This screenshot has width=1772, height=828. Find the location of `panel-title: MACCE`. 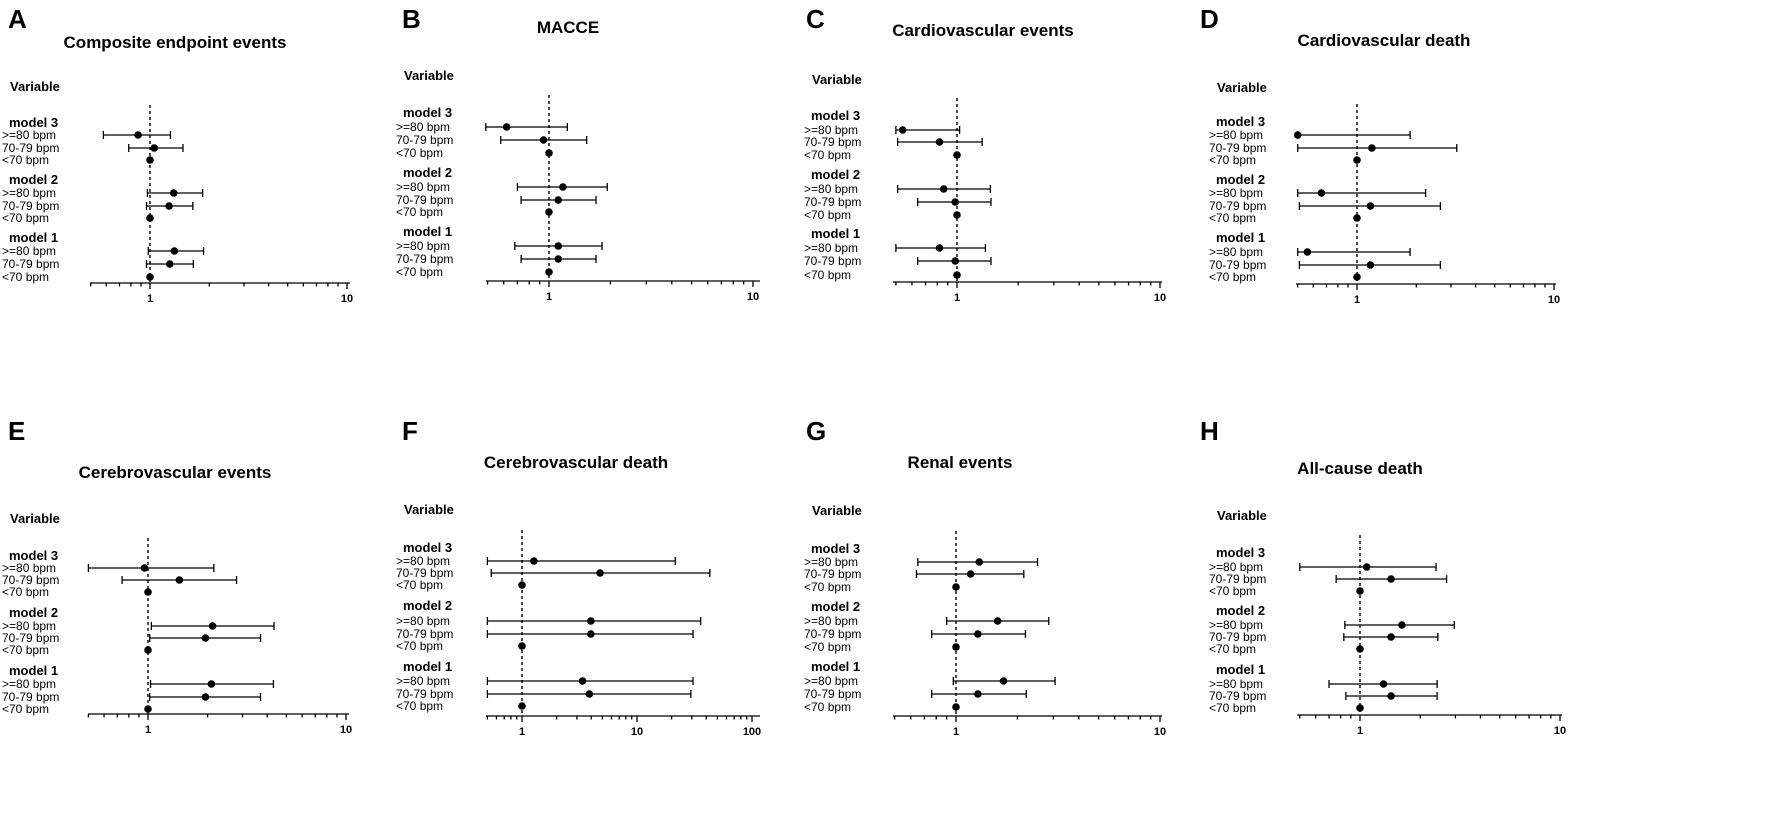

panel-title: MACCE is located at coordinates (568, 27).